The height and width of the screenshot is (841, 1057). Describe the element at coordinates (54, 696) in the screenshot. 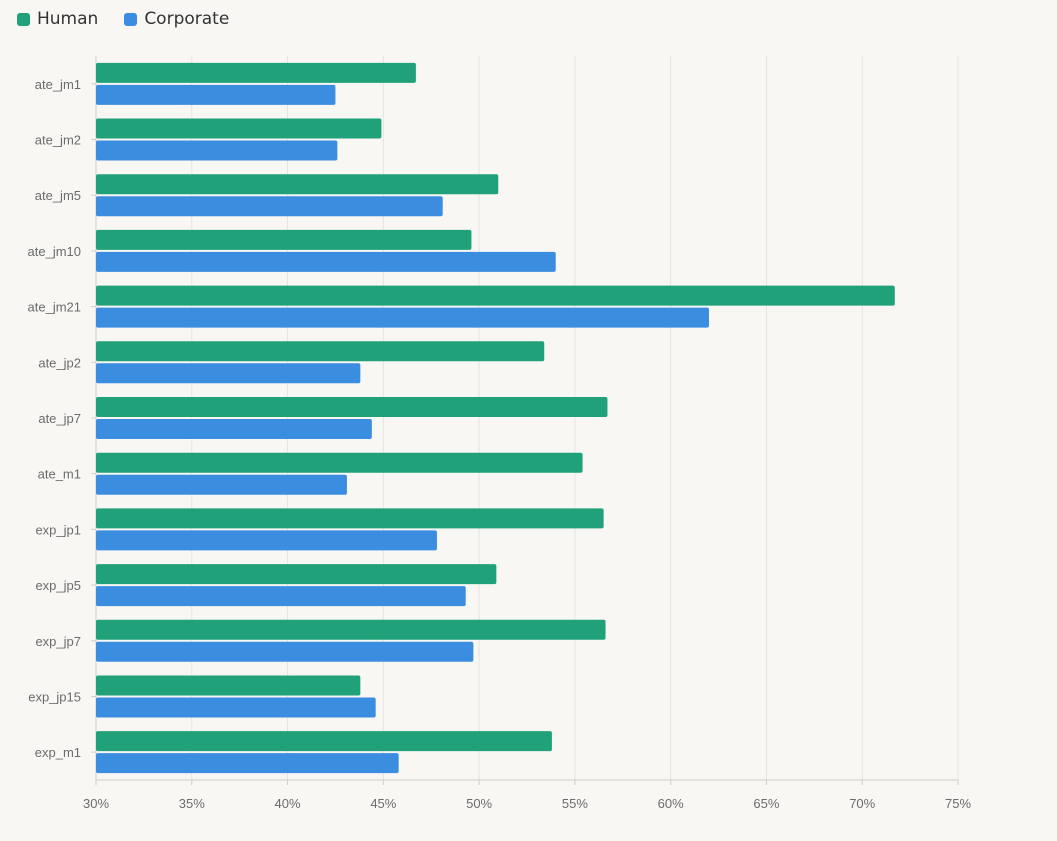

I see `category-label: exp_jp15` at that location.